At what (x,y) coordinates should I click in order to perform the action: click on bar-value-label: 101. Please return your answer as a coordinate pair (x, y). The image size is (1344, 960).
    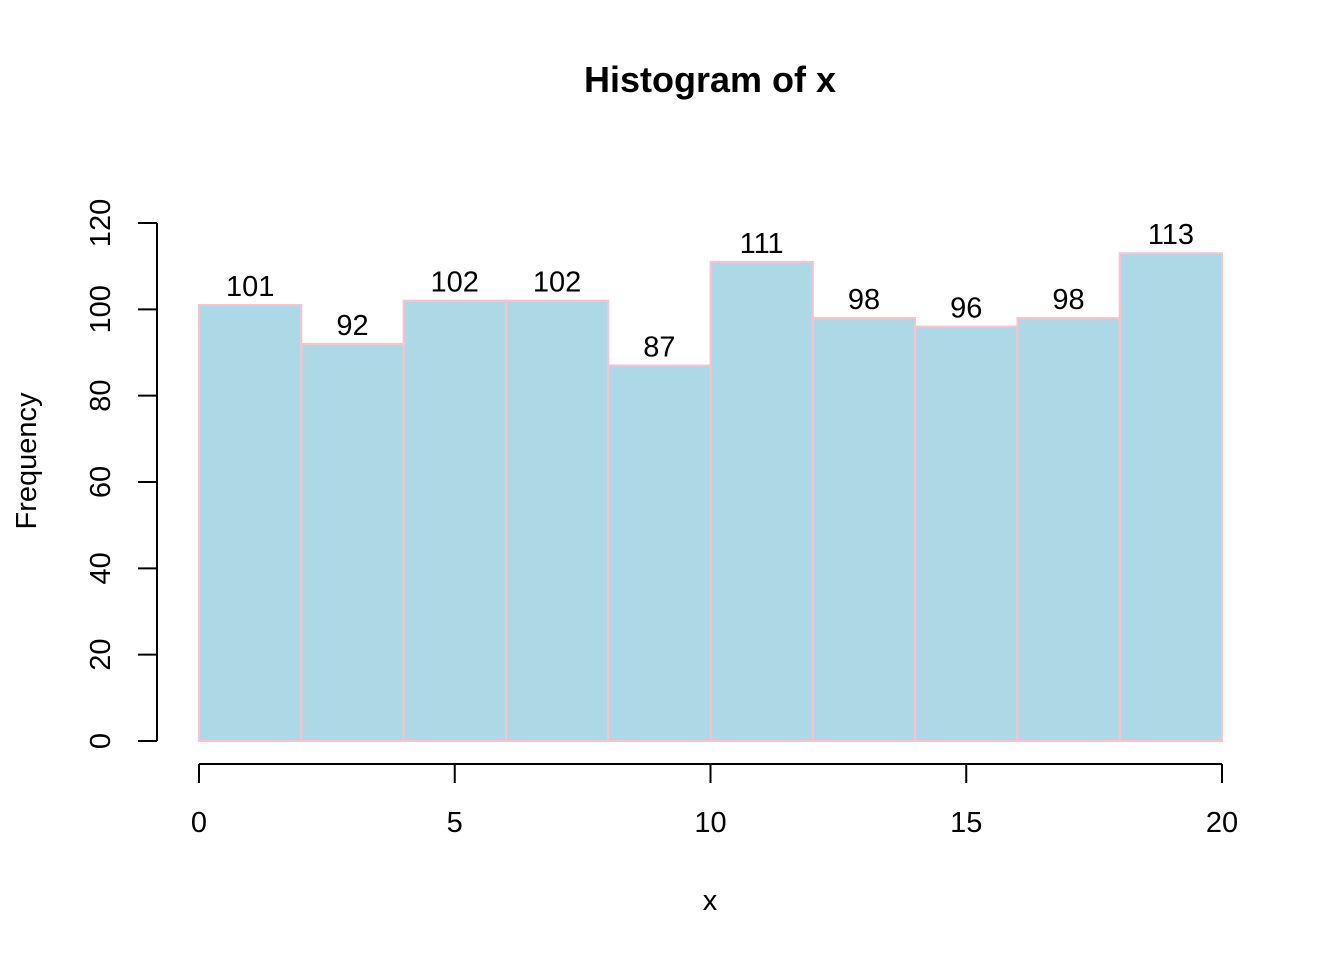
    Looking at the image, I should click on (250, 287).